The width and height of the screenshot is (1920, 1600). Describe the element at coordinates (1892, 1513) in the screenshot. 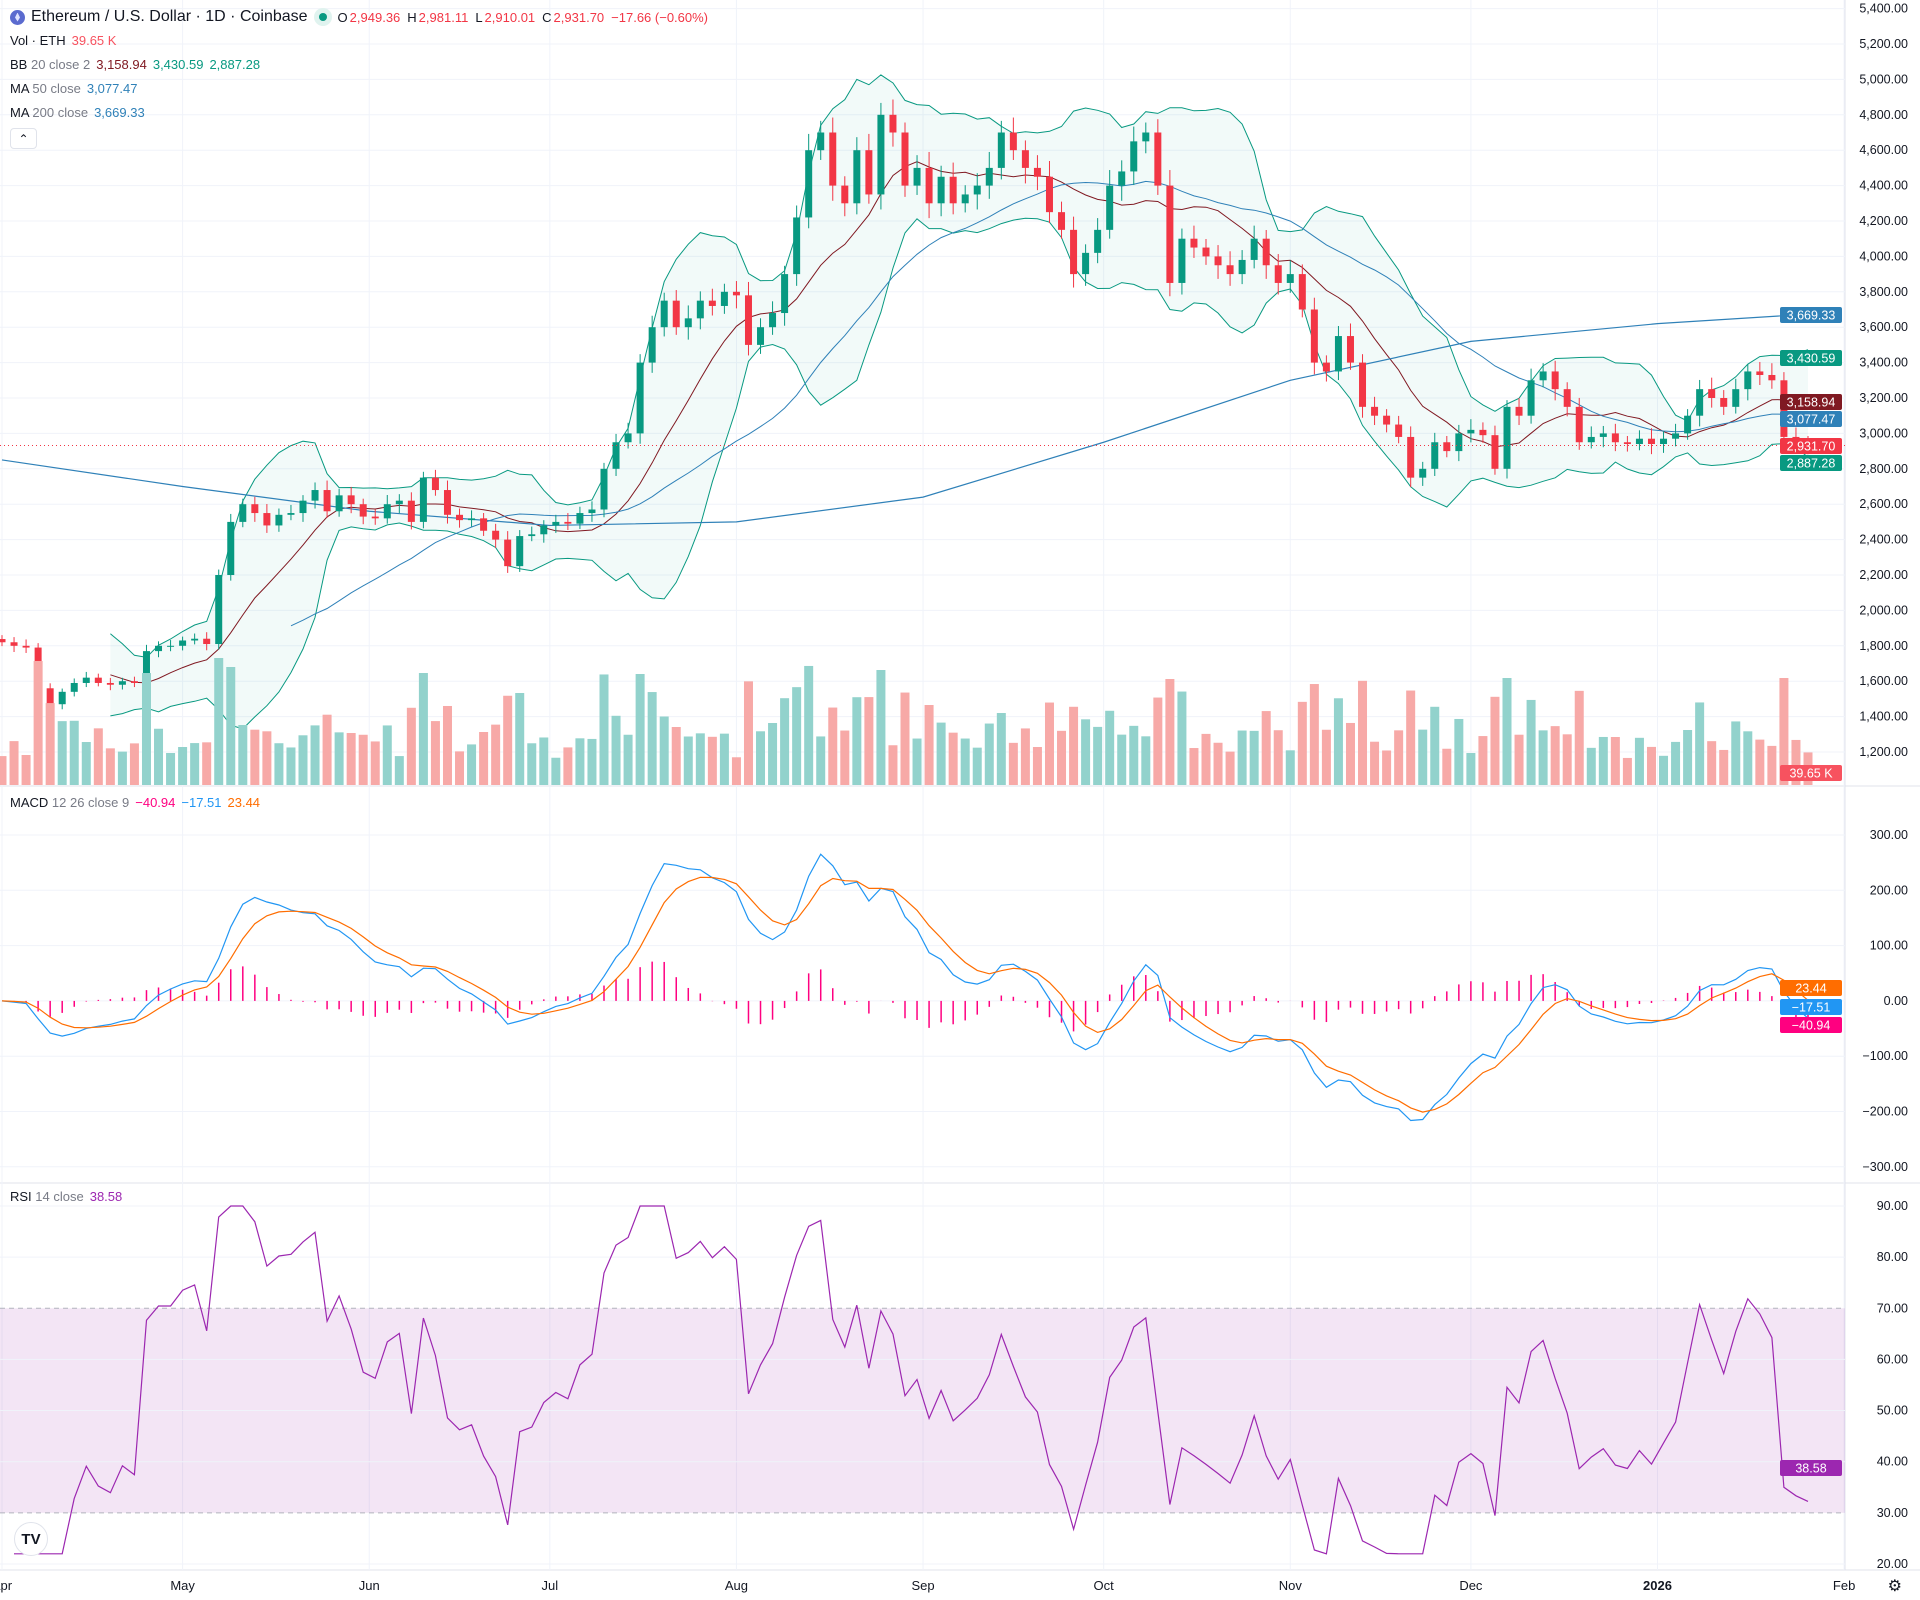

I see `rsi-tick-label: 30.00` at that location.